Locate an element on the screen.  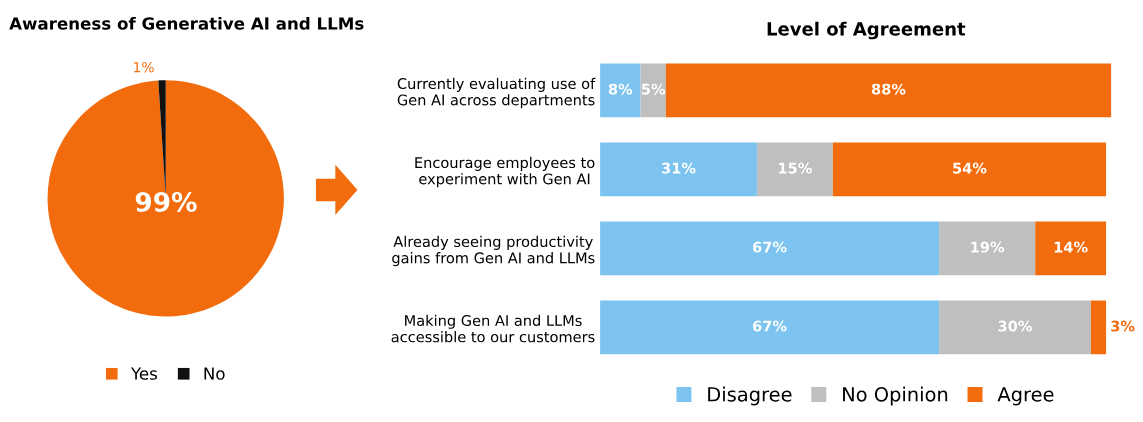
y-tick-label: Making Gen AI and LLMs accessible to our customers is located at coordinates (493, 328).